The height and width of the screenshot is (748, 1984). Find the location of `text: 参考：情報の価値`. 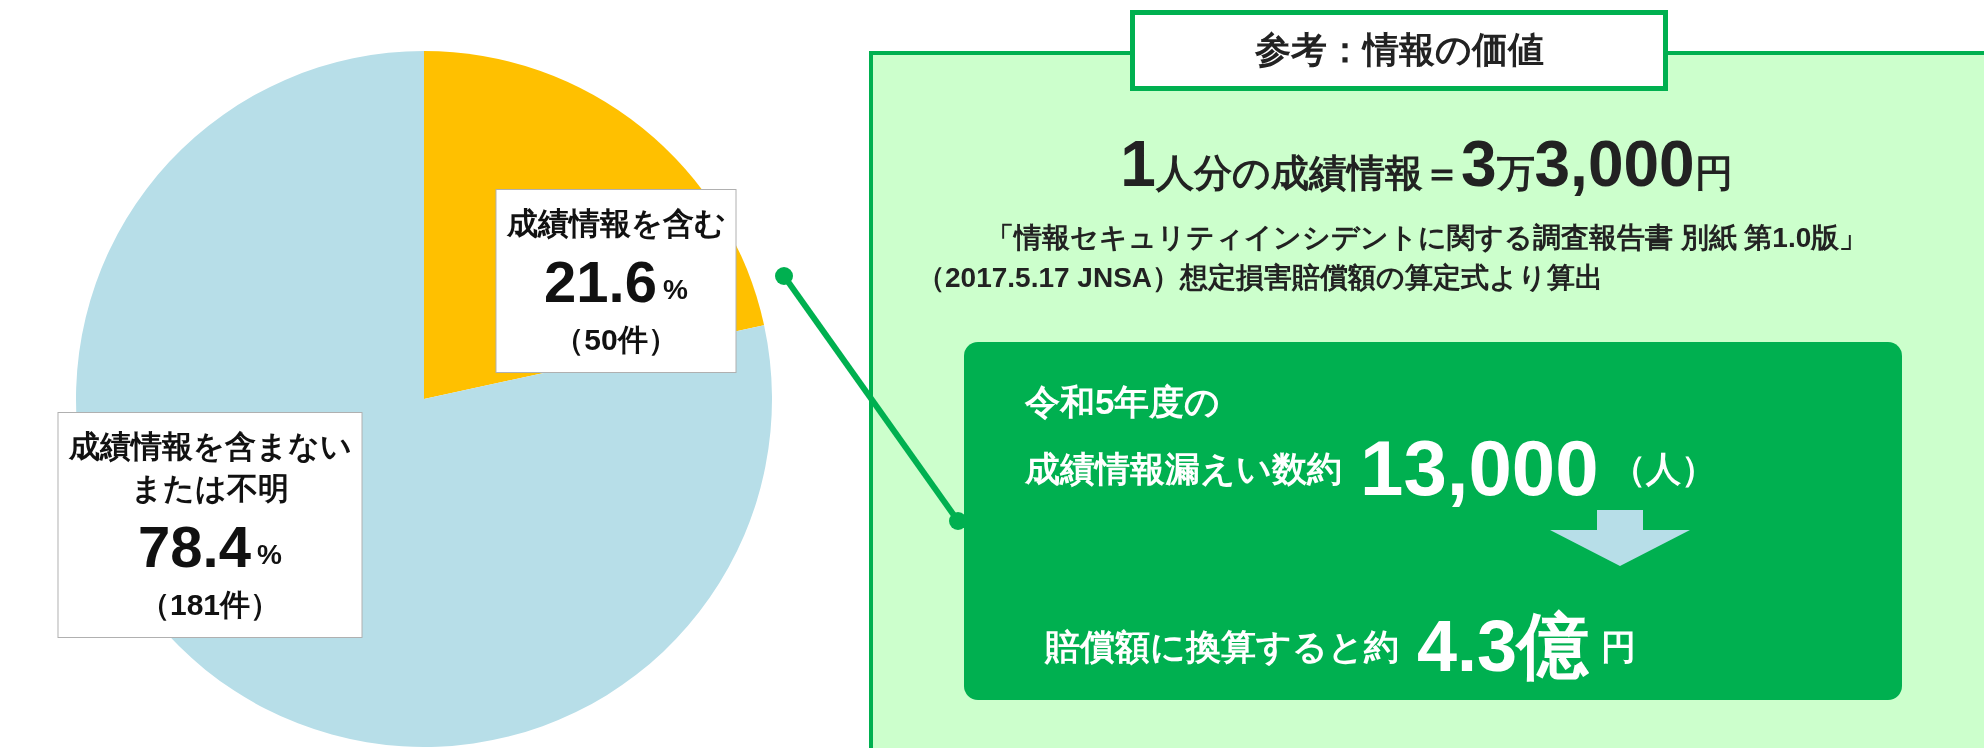

text: 参考：情報の価値 is located at coordinates (1399, 50).